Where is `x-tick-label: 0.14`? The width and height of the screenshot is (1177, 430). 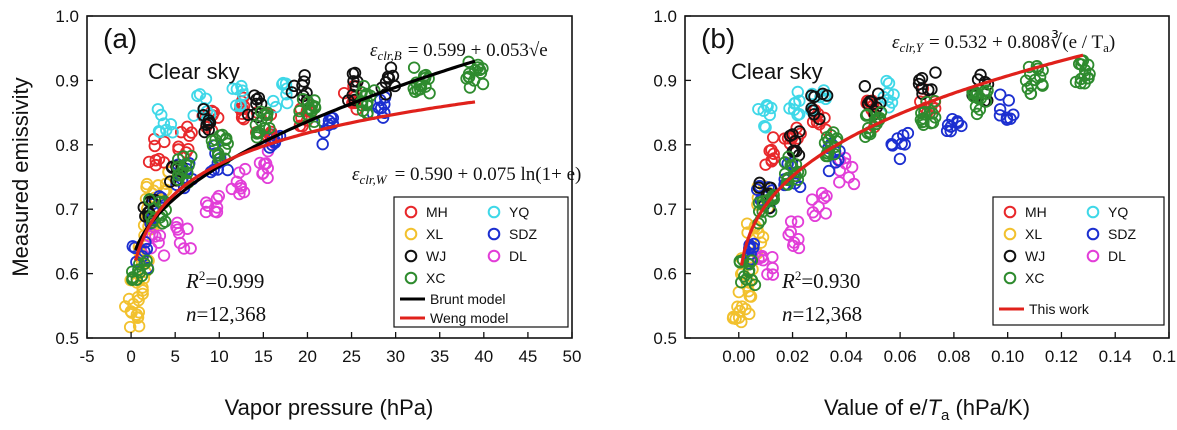 x-tick-label: 0.14 is located at coordinates (1115, 356).